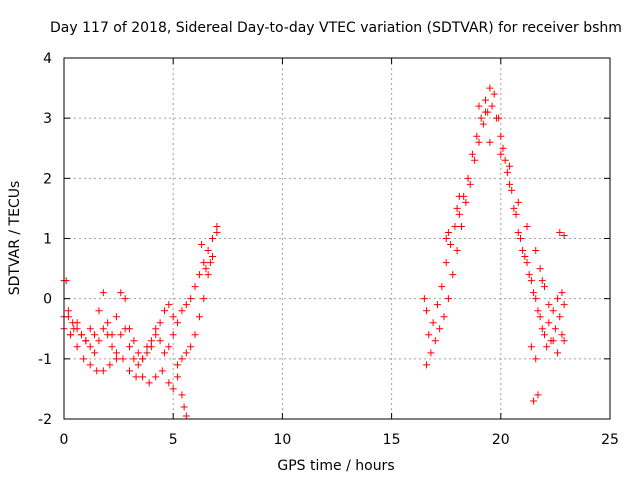 This screenshot has width=640, height=480. Describe the element at coordinates (15, 238) in the screenshot. I see `y-axis-title: SDTVAR / TECUs` at that location.